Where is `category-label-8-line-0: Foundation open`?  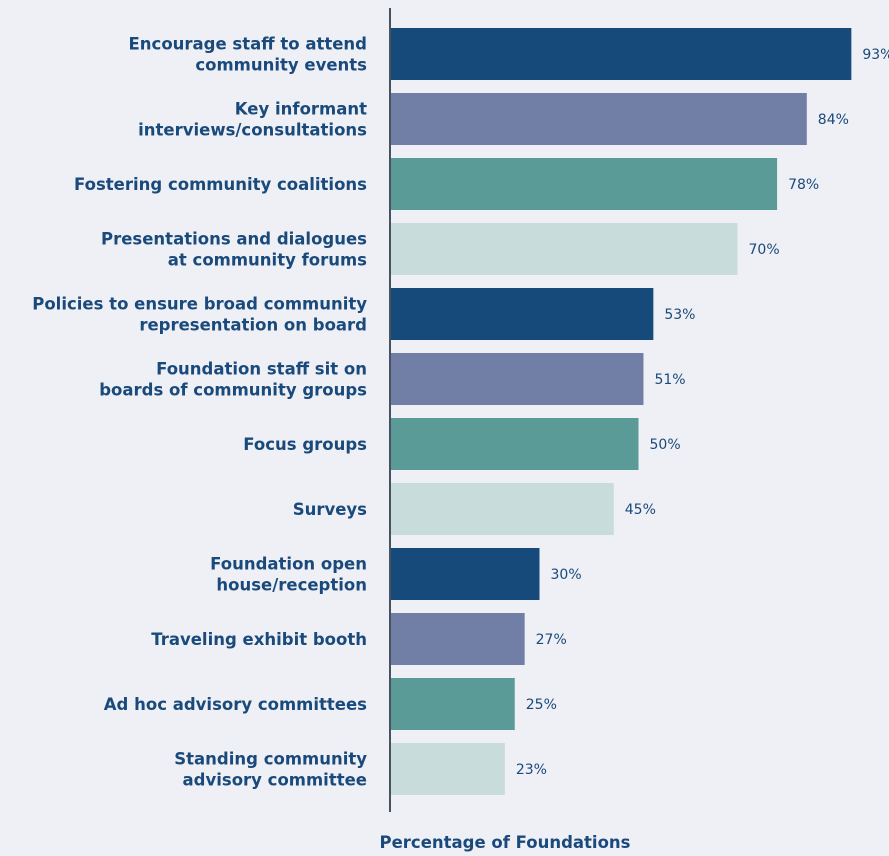 category-label-8-line-0: Foundation open is located at coordinates (288, 564).